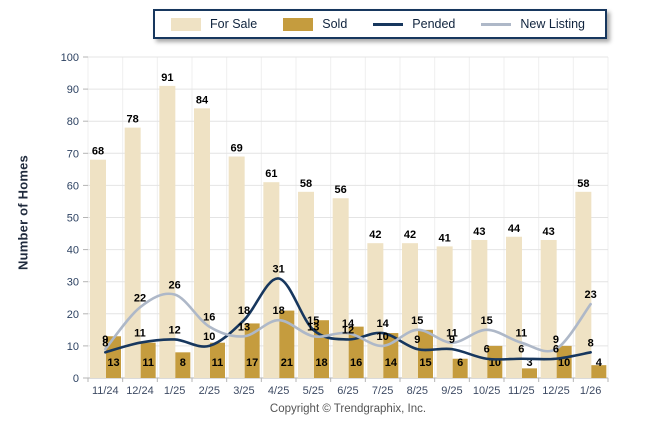 This screenshot has height=434, width=646. I want to click on bar-value-label: 17, so click(252, 363).